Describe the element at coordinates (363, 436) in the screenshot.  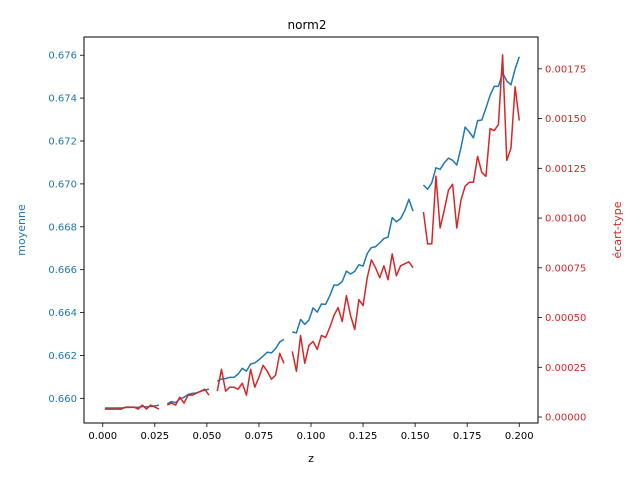
I see `x-tick-label: 0.125` at that location.